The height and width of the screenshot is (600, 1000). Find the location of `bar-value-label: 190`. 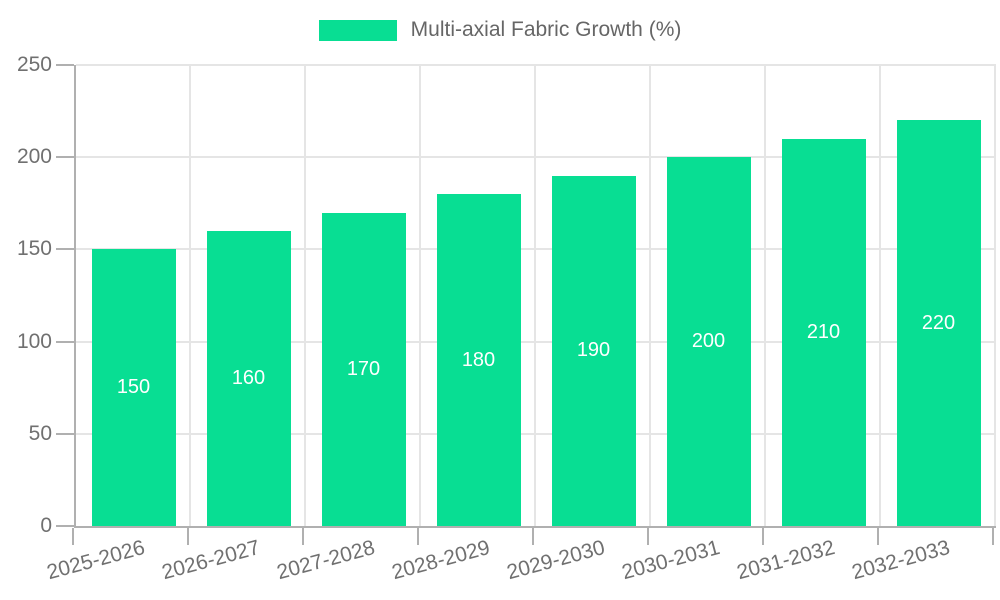

bar-value-label: 190 is located at coordinates (593, 350).